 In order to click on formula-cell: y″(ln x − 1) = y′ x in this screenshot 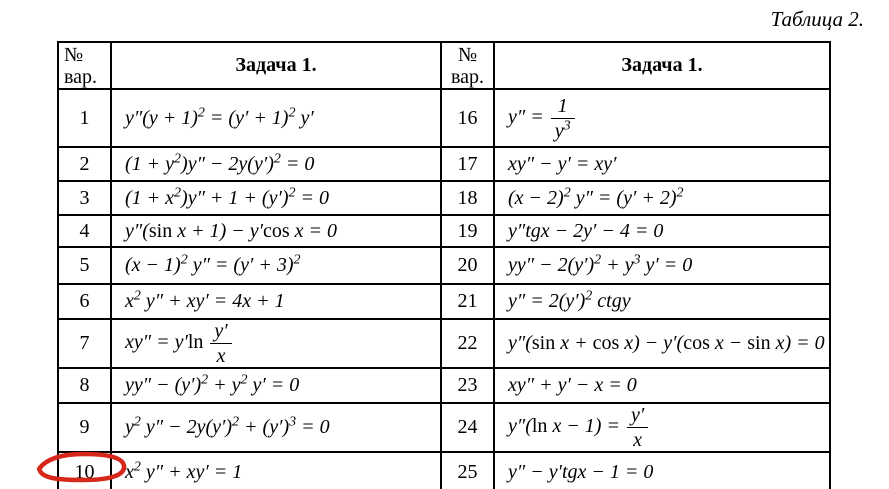, I will do `click(662, 427)`.